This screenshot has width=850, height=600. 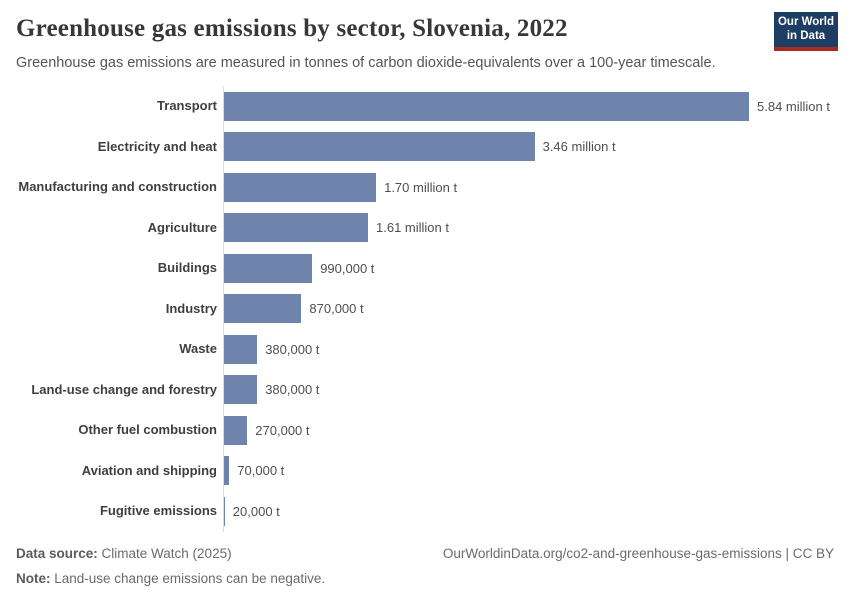 What do you see at coordinates (198, 349) in the screenshot?
I see `category-label: Waste` at bounding box center [198, 349].